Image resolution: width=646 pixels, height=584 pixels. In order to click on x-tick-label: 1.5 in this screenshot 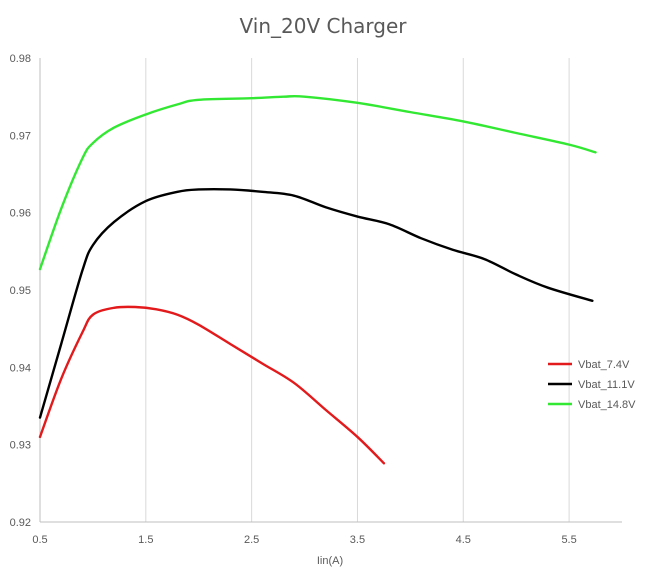, I will do `click(145, 540)`.